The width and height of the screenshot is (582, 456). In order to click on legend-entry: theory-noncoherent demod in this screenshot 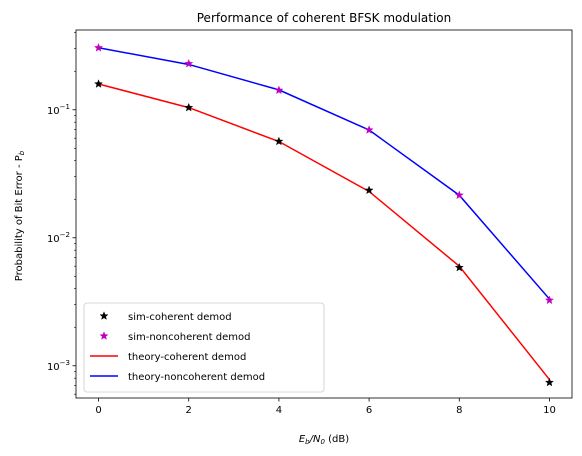, I will do `click(177, 377)`.